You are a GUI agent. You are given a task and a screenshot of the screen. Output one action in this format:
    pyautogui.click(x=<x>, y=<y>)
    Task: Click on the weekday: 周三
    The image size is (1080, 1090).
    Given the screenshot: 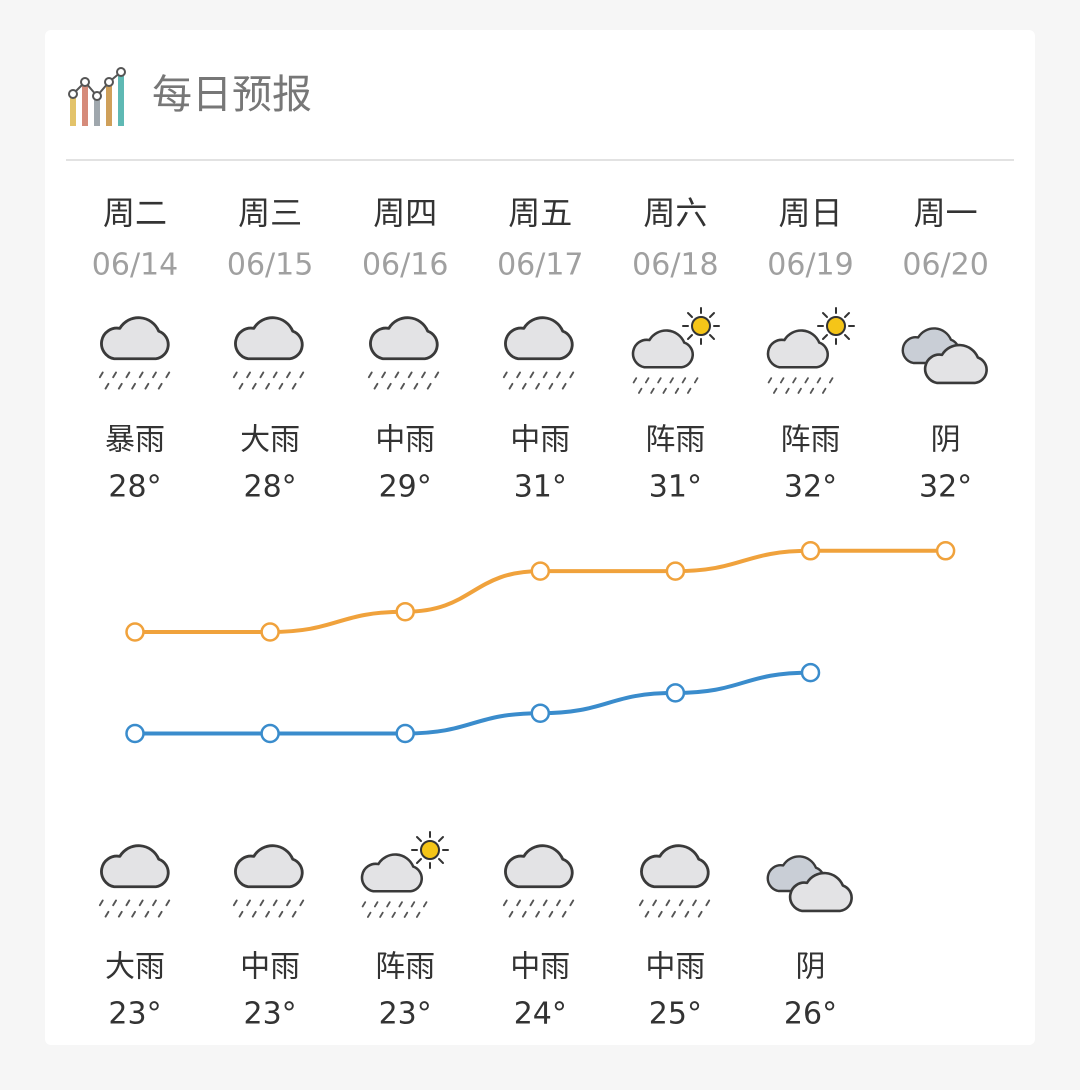 What is the action you would take?
    pyautogui.click(x=270, y=213)
    